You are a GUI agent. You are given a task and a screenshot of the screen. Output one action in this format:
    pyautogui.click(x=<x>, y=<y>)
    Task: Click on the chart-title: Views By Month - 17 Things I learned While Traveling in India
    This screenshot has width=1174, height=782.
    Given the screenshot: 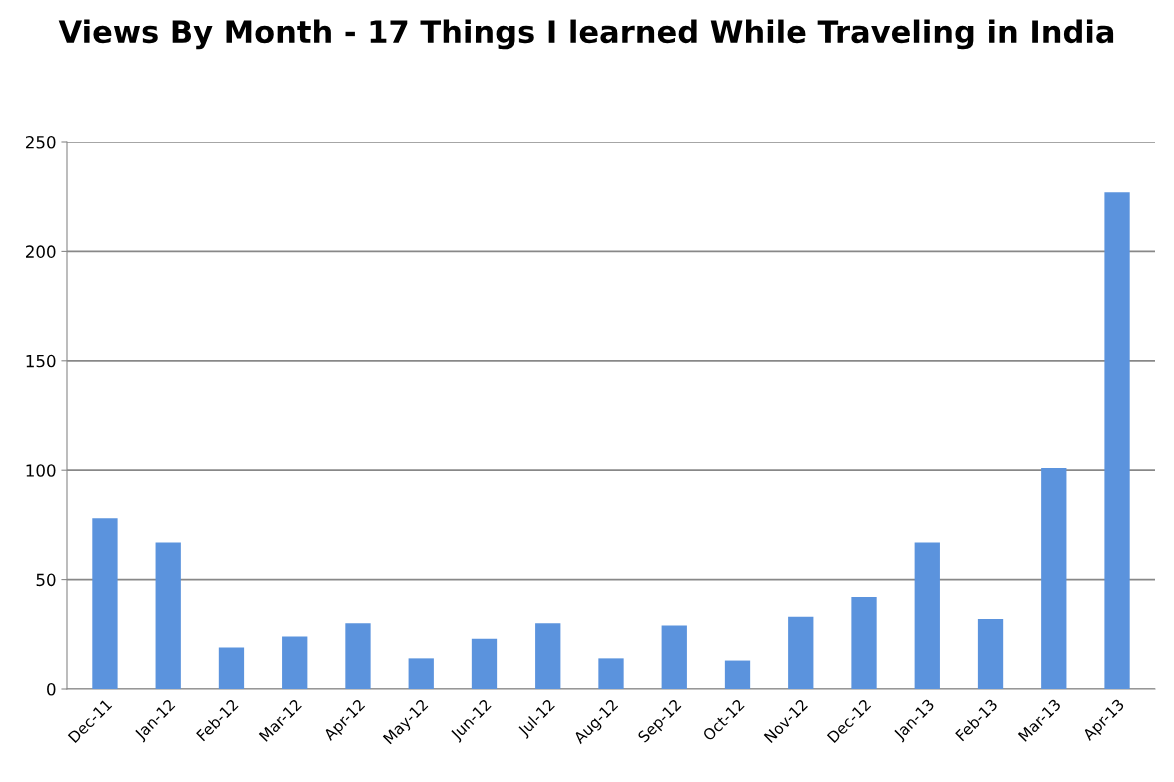 What is the action you would take?
    pyautogui.click(x=586, y=34)
    